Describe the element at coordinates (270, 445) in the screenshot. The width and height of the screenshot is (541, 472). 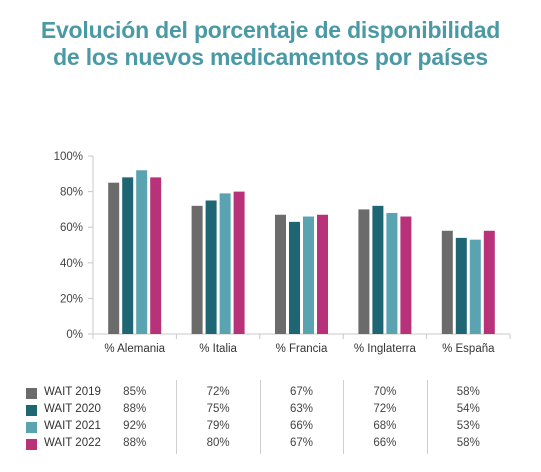
I see `table-row: WAIT 2022 88% 80% 67% 66% 58%` at that location.